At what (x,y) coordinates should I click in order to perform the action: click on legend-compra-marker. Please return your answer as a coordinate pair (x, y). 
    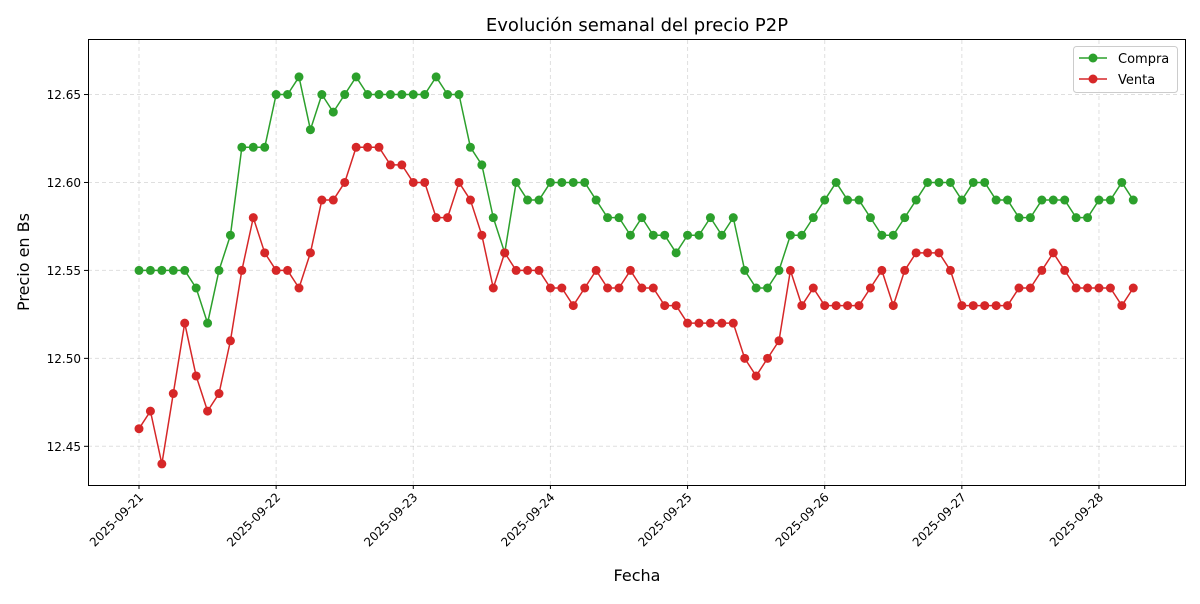
    Looking at the image, I should click on (1093, 58).